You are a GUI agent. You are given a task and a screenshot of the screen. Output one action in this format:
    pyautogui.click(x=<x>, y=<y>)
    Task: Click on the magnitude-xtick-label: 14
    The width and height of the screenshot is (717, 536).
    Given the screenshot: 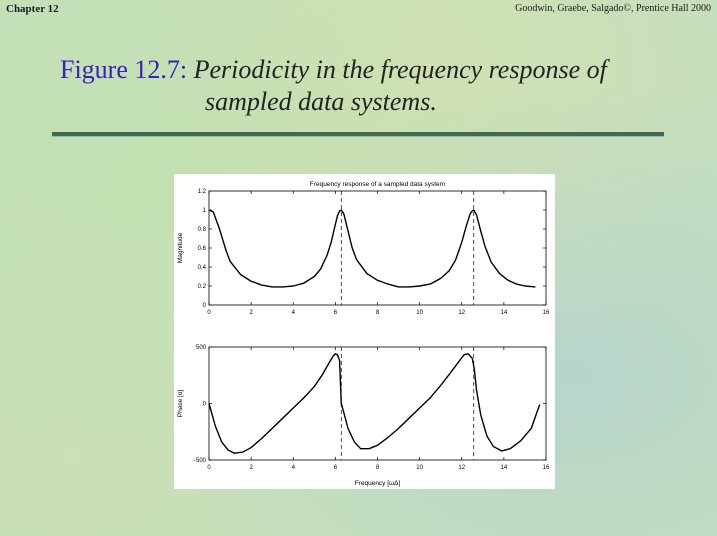 What is the action you would take?
    pyautogui.click(x=504, y=313)
    